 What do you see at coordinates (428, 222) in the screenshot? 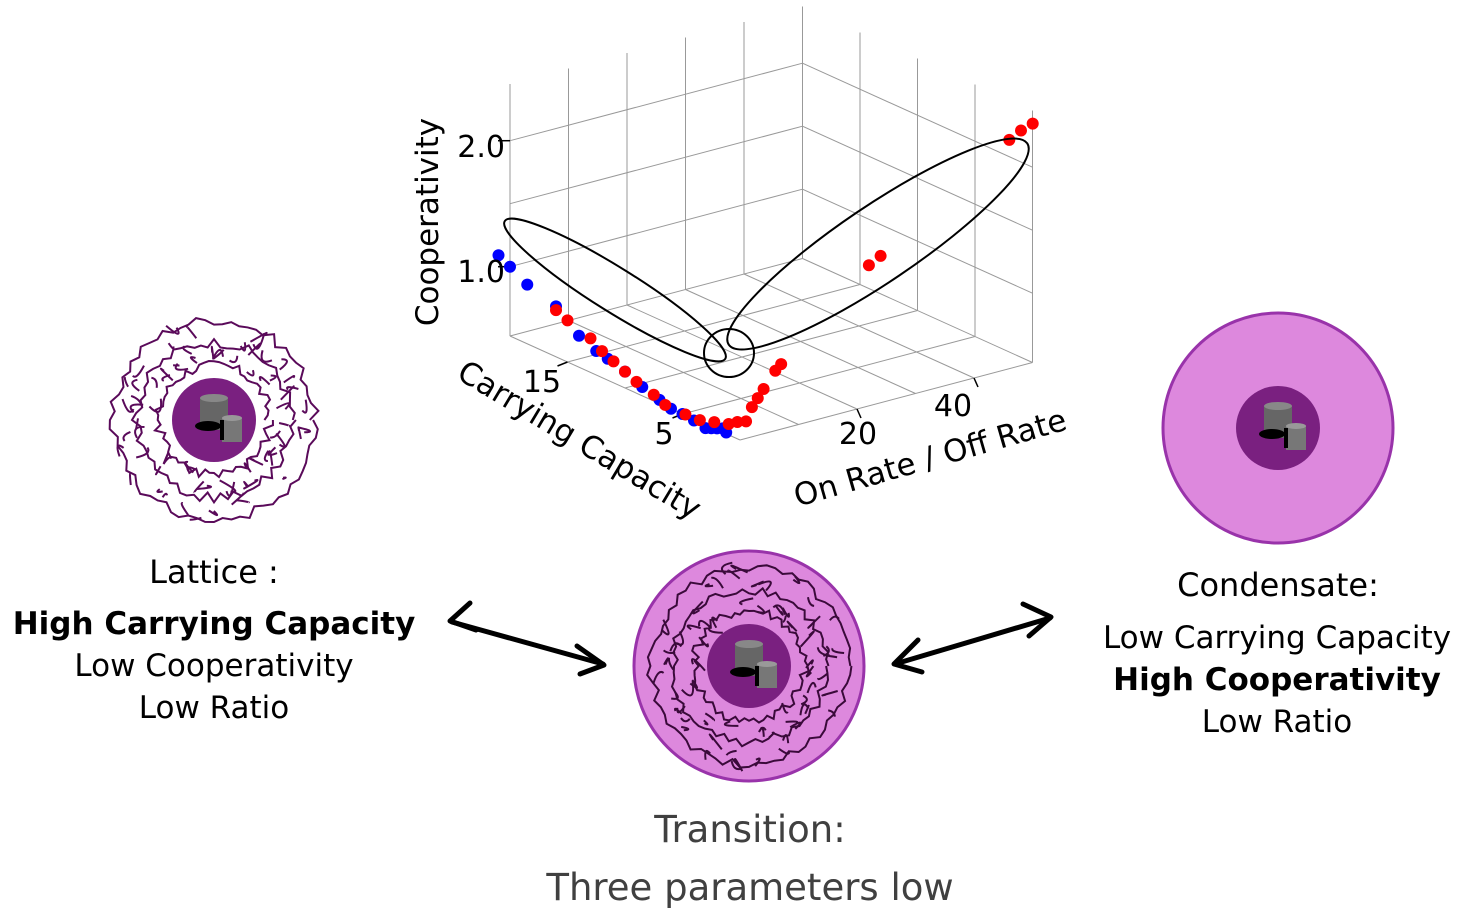
I see `z-axis-label: Cooperativity` at bounding box center [428, 222].